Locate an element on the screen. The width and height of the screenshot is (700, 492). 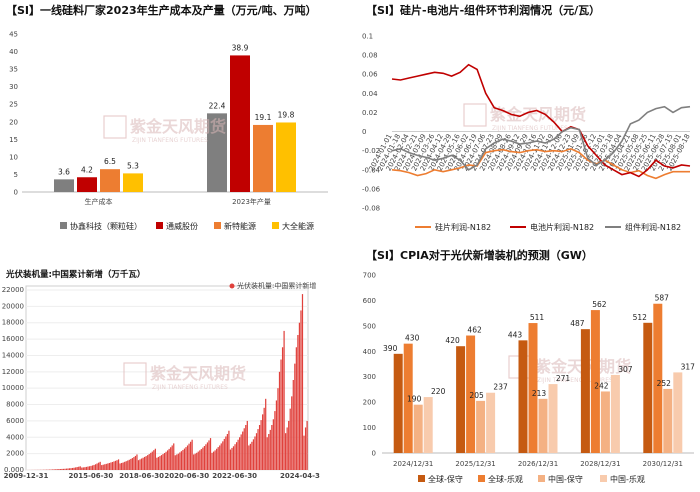
data-label: 420 is located at coordinates (452, 340).